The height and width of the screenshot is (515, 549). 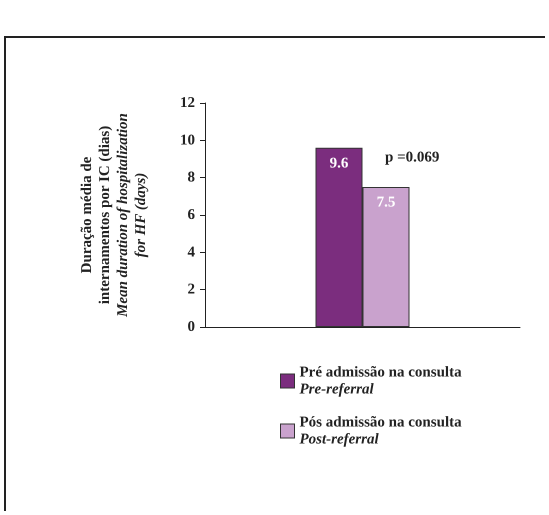 I want to click on y-tick-label: 0, so click(x=191, y=327).